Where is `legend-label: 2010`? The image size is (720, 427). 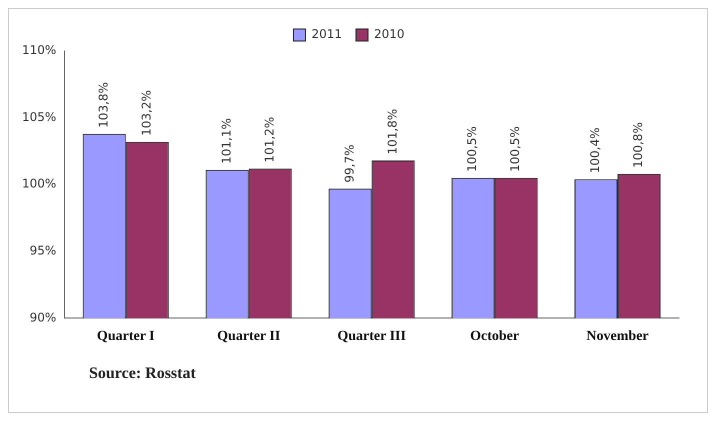
legend-label: 2010 is located at coordinates (389, 34).